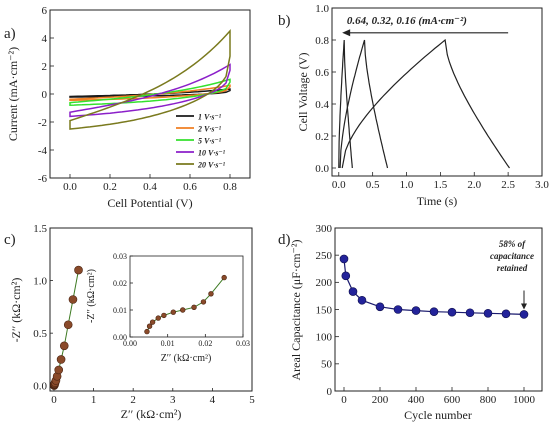 The height and width of the screenshot is (432, 550). I want to click on panel-b-ytick-label: 0.4, so click(322, 105).